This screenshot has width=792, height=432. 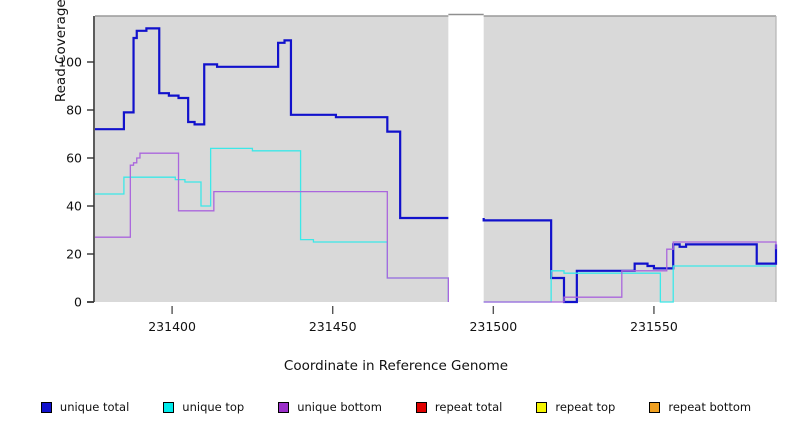 What do you see at coordinates (74, 110) in the screenshot?
I see `y-tick-label: 80` at bounding box center [74, 110].